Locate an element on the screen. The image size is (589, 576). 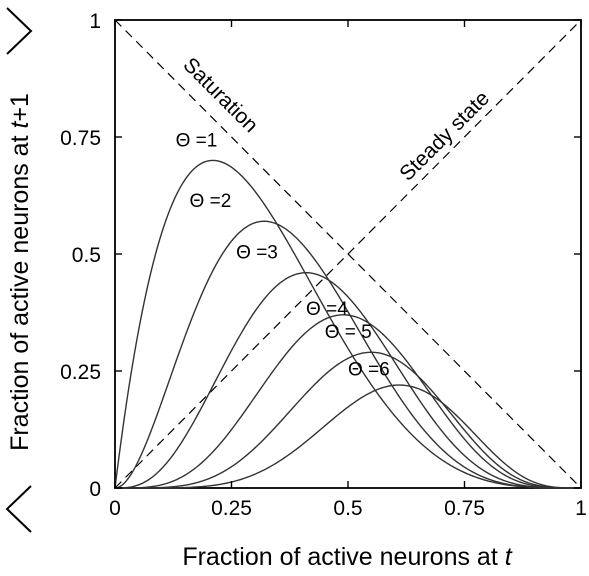
curve-label-theta-5: Θ = 5 is located at coordinates (348, 332).